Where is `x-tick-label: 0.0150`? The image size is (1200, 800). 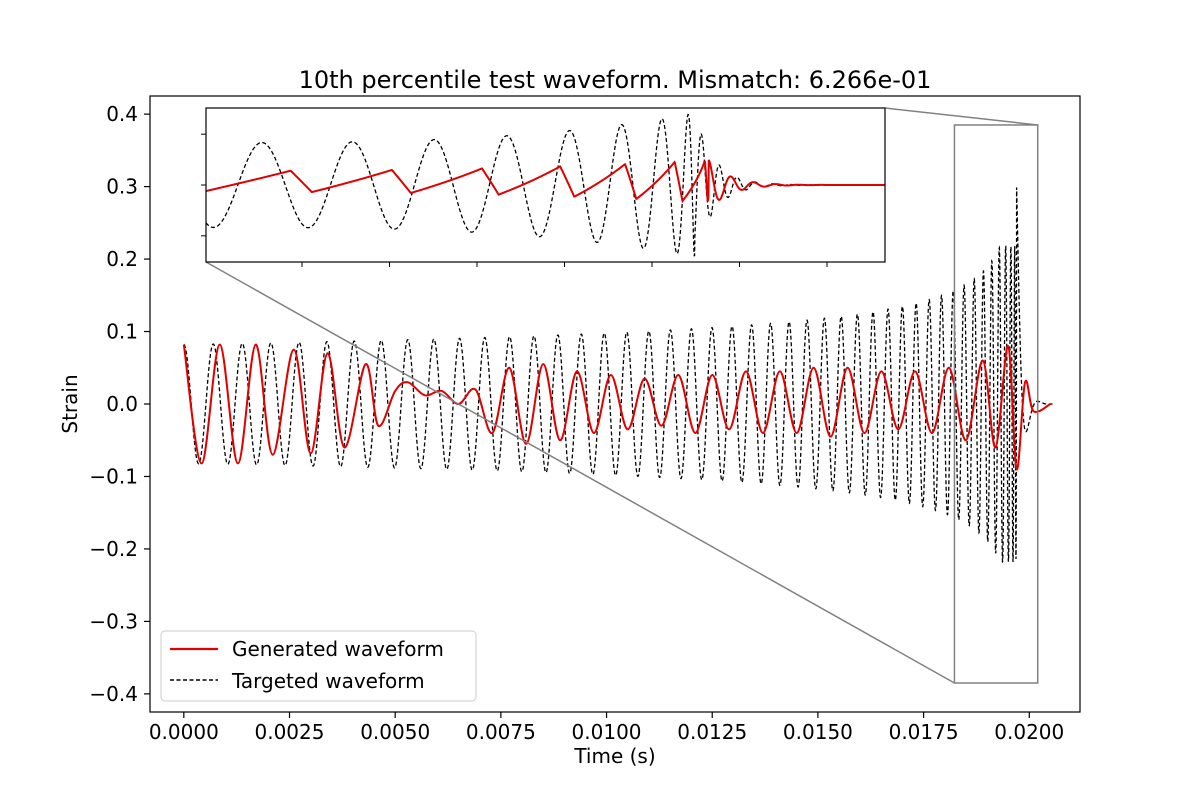
x-tick-label: 0.0150 is located at coordinates (818, 732).